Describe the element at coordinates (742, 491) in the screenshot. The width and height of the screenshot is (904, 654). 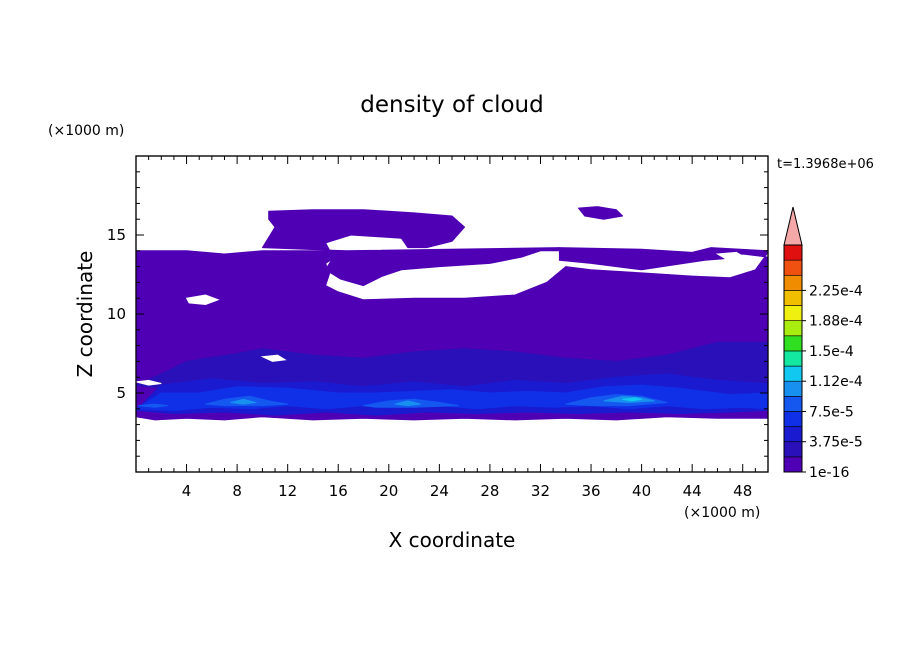
I see `x-tick-label: 48` at that location.